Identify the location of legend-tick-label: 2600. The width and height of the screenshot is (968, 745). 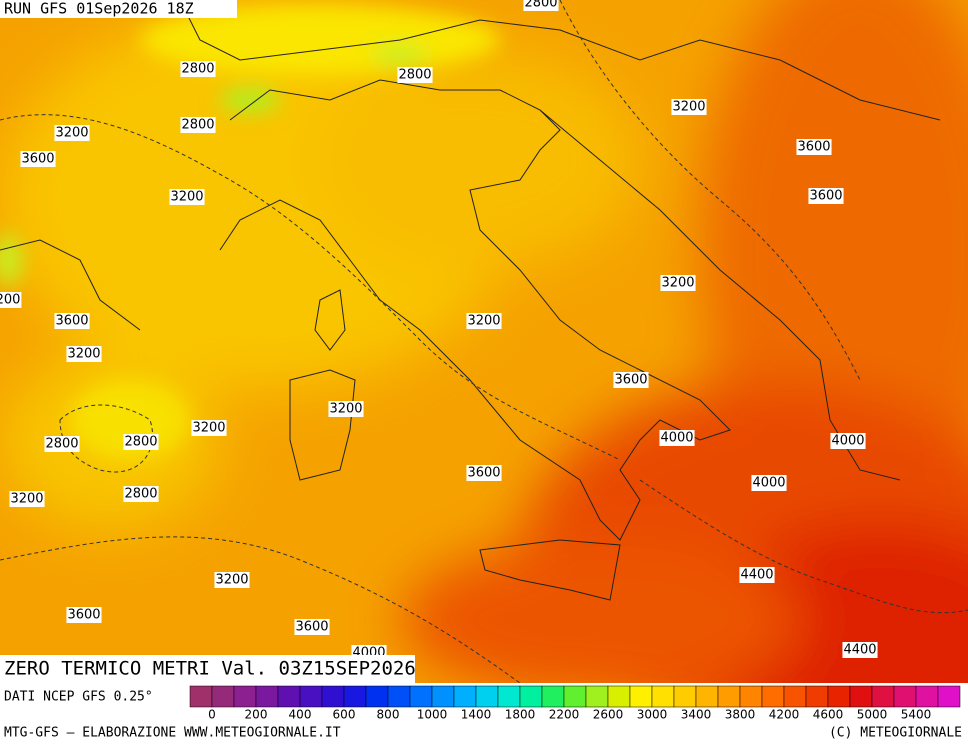
(608, 715).